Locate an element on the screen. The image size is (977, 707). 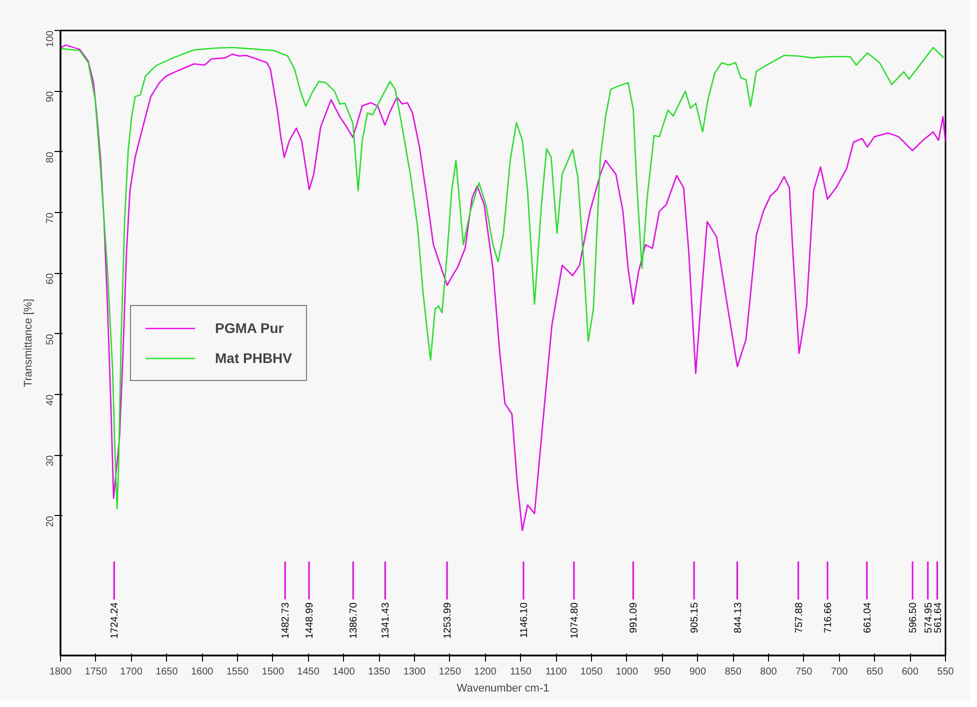
ref-line-label: 991.09 is located at coordinates (634, 618).